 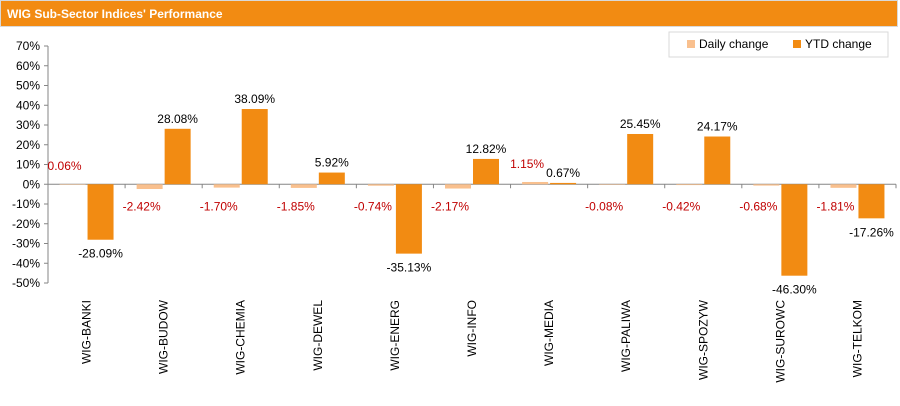 What do you see at coordinates (486, 149) in the screenshot?
I see `ytd-change-label: 12.82%` at bounding box center [486, 149].